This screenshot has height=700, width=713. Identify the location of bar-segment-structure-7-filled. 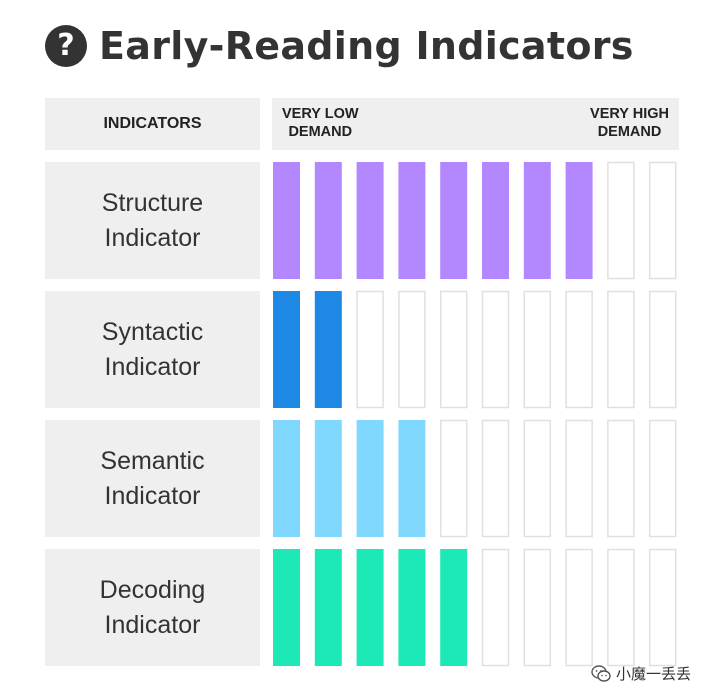
(537, 220).